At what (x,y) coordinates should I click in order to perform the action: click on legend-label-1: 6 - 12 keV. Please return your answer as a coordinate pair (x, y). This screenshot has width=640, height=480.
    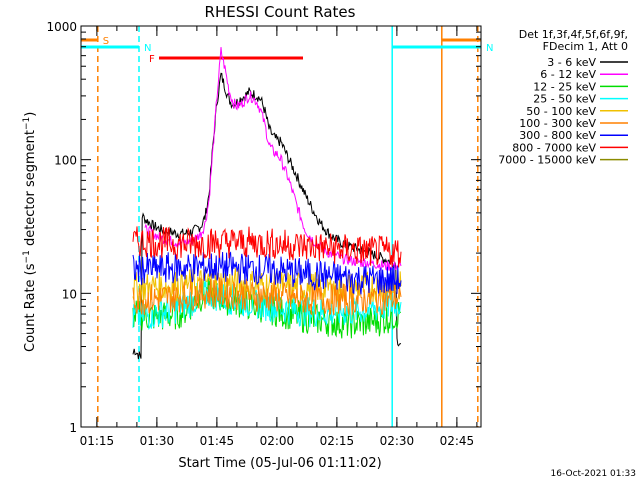
    Looking at the image, I should click on (568, 74).